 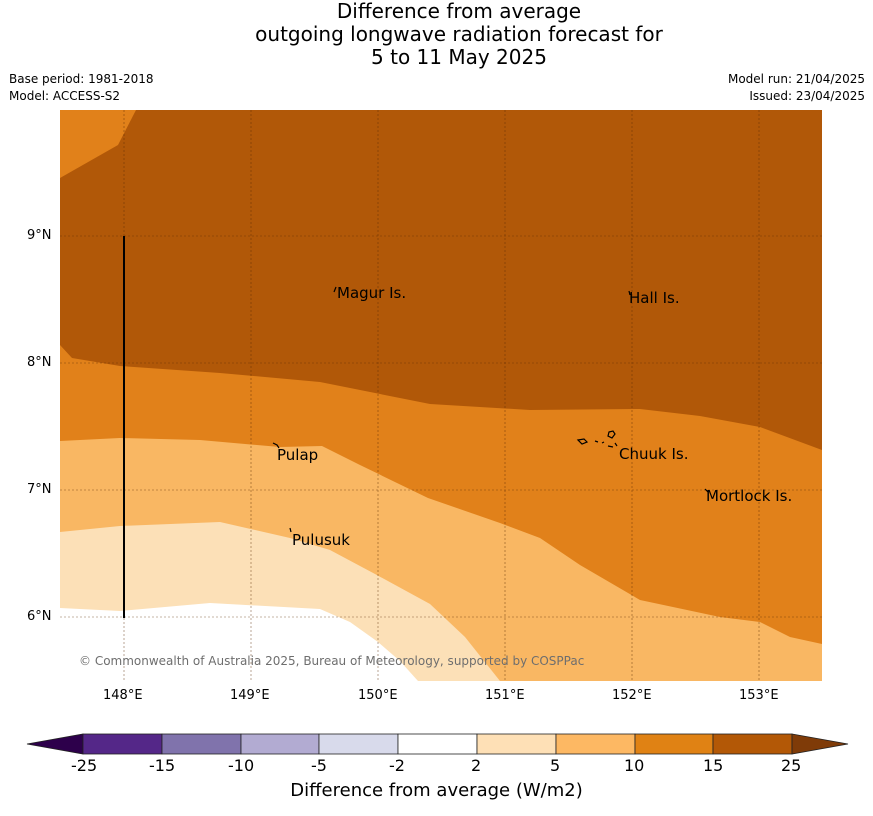 What do you see at coordinates (713, 765) in the screenshot?
I see `cb-tick-15: 15` at bounding box center [713, 765].